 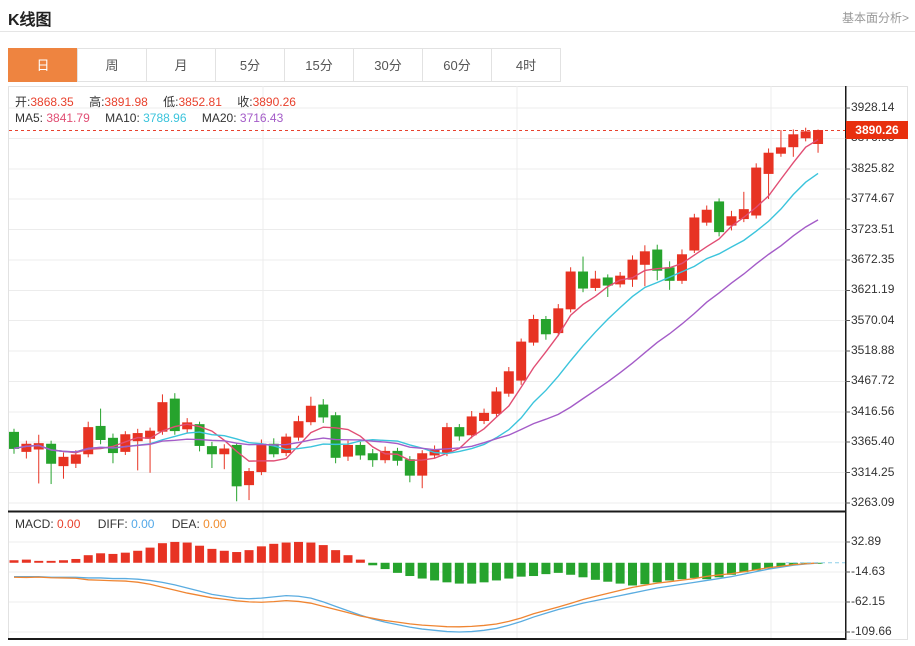 I want to click on tab-week: 周, so click(x=112, y=65).